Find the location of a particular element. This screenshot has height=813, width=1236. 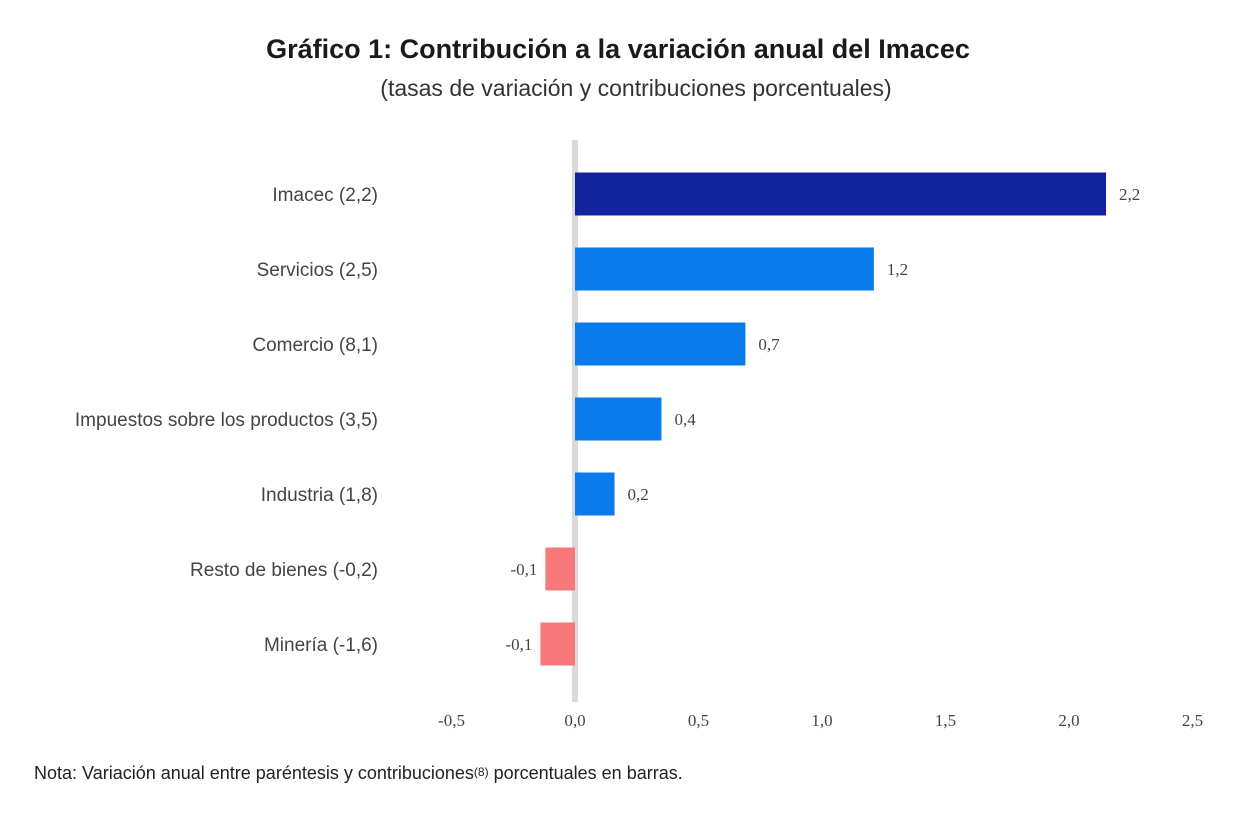

value-label-2: 0,7 is located at coordinates (769, 344).